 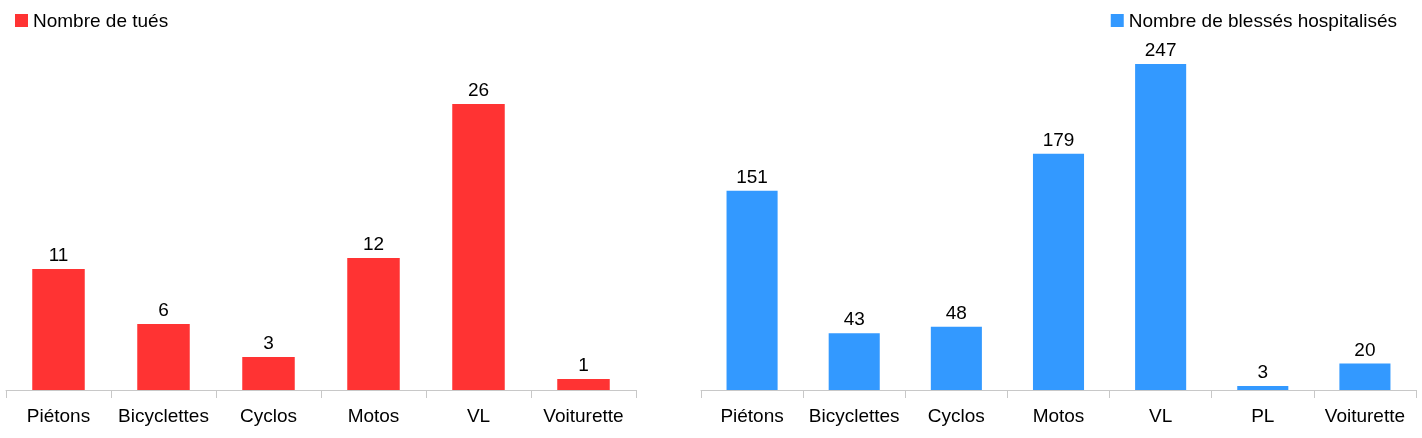 I want to click on data-label: 247, so click(x=1160, y=49).